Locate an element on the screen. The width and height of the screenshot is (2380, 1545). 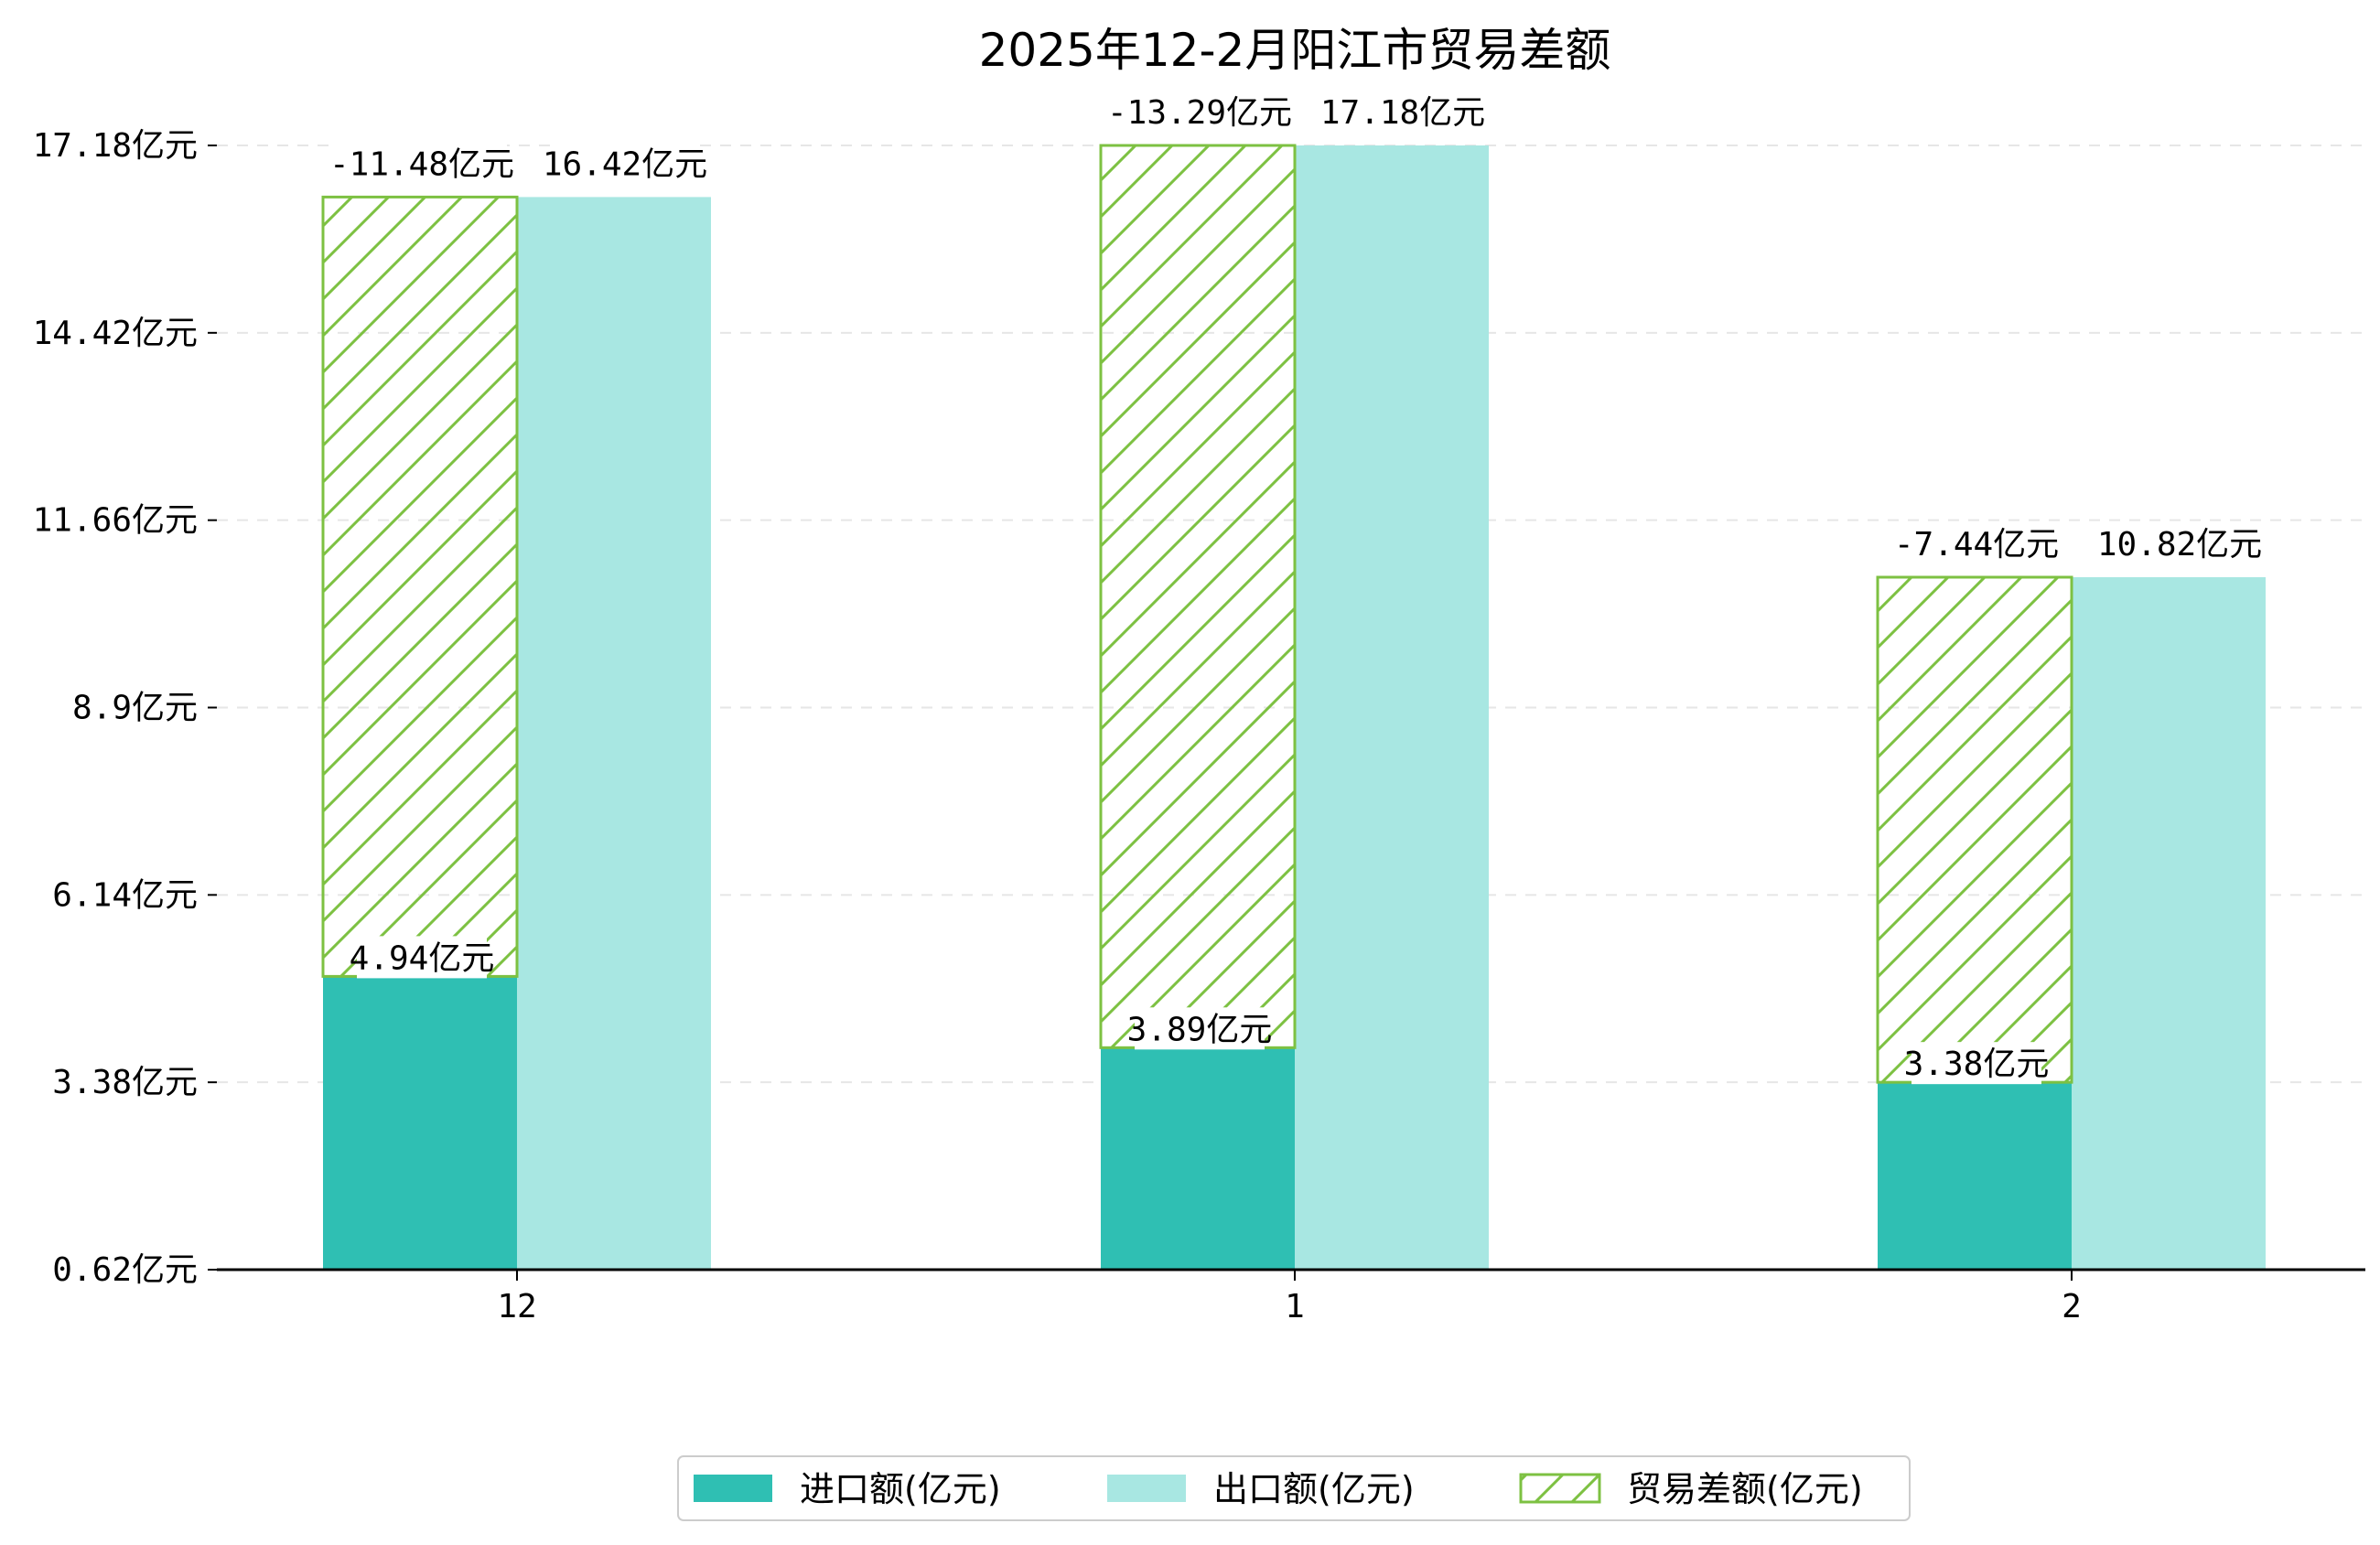
y-tick-label: 14.42亿元 is located at coordinates (115, 333).